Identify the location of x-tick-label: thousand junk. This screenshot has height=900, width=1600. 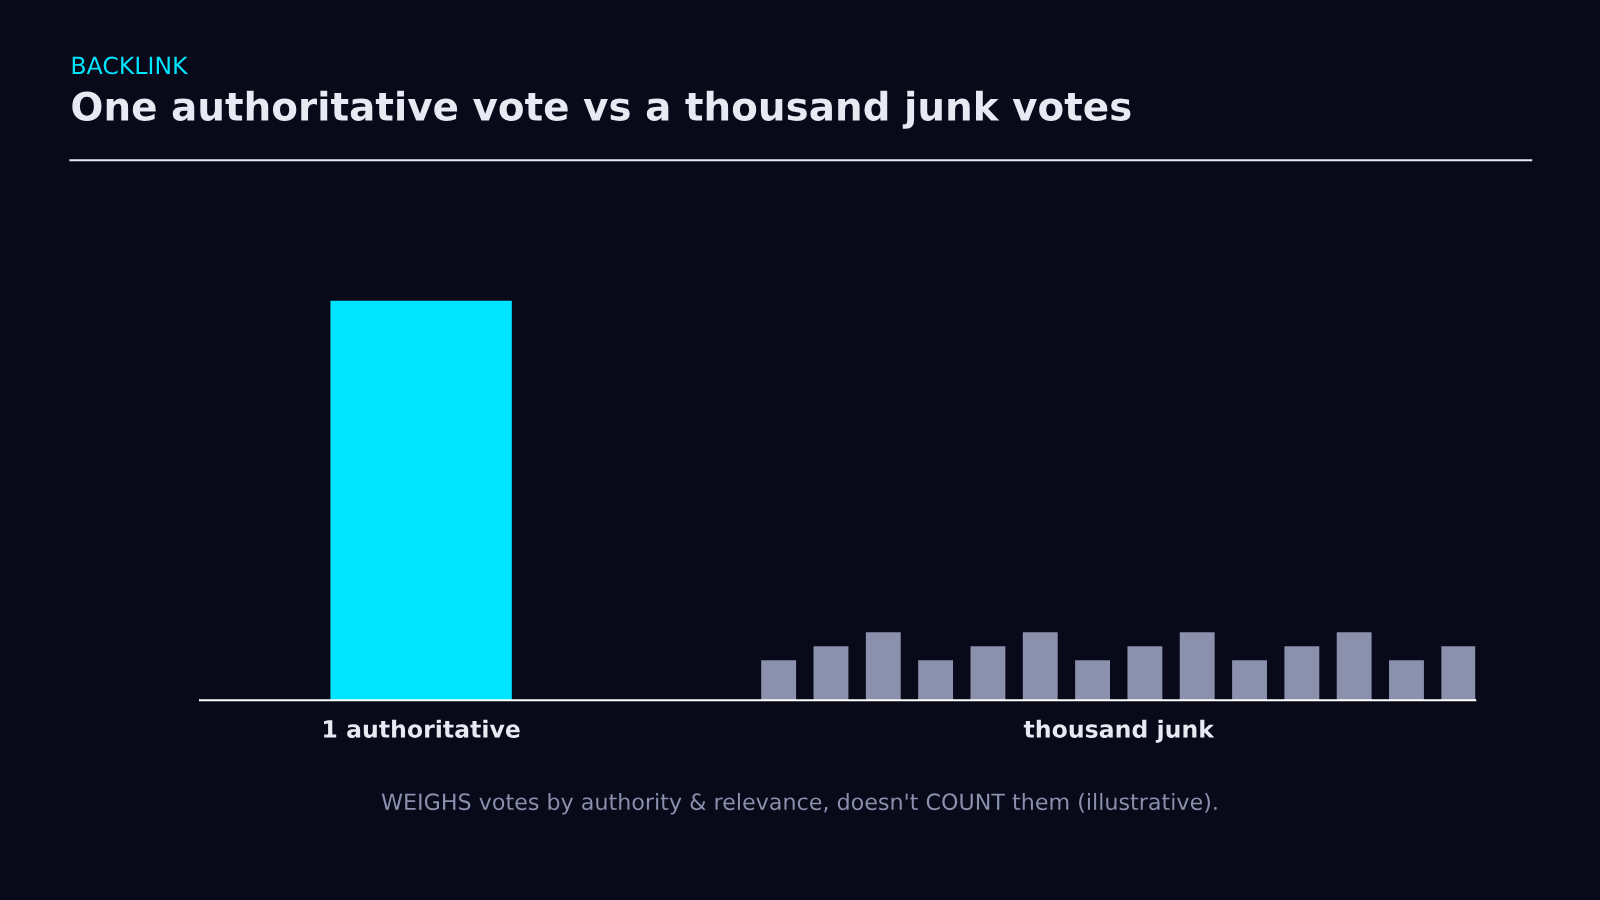
(1119, 731).